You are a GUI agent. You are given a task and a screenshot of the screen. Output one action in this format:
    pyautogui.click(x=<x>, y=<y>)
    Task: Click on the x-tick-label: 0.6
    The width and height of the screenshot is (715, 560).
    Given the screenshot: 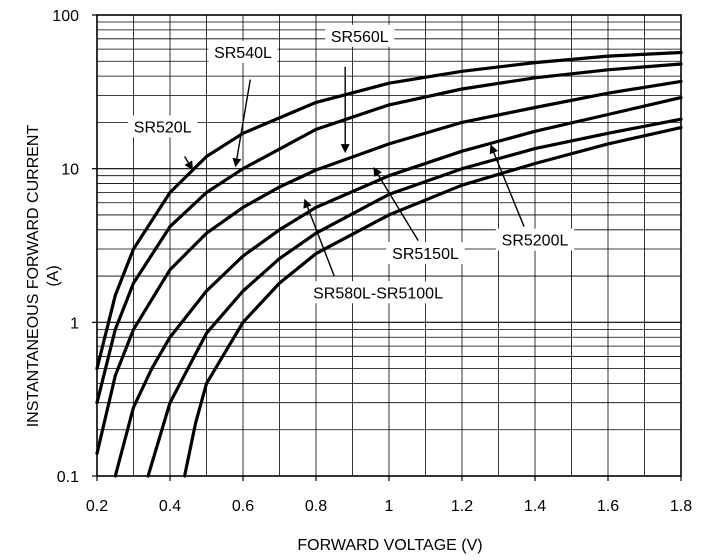 What is the action you would take?
    pyautogui.click(x=243, y=506)
    